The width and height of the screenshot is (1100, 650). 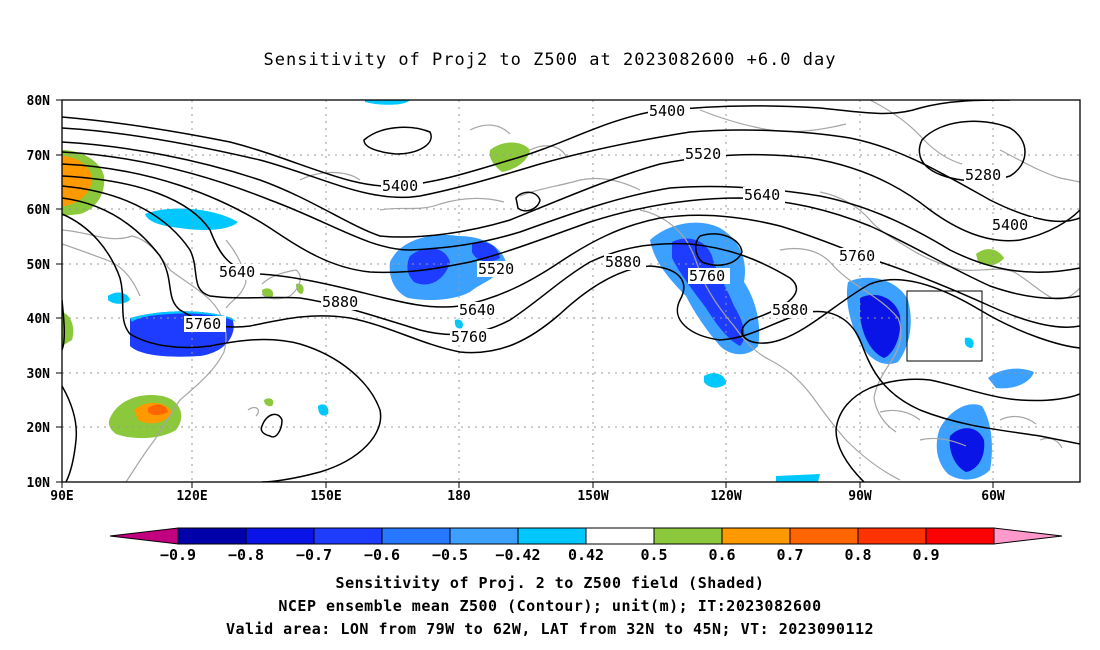 I want to click on lat-label: 60N, so click(x=39, y=210).